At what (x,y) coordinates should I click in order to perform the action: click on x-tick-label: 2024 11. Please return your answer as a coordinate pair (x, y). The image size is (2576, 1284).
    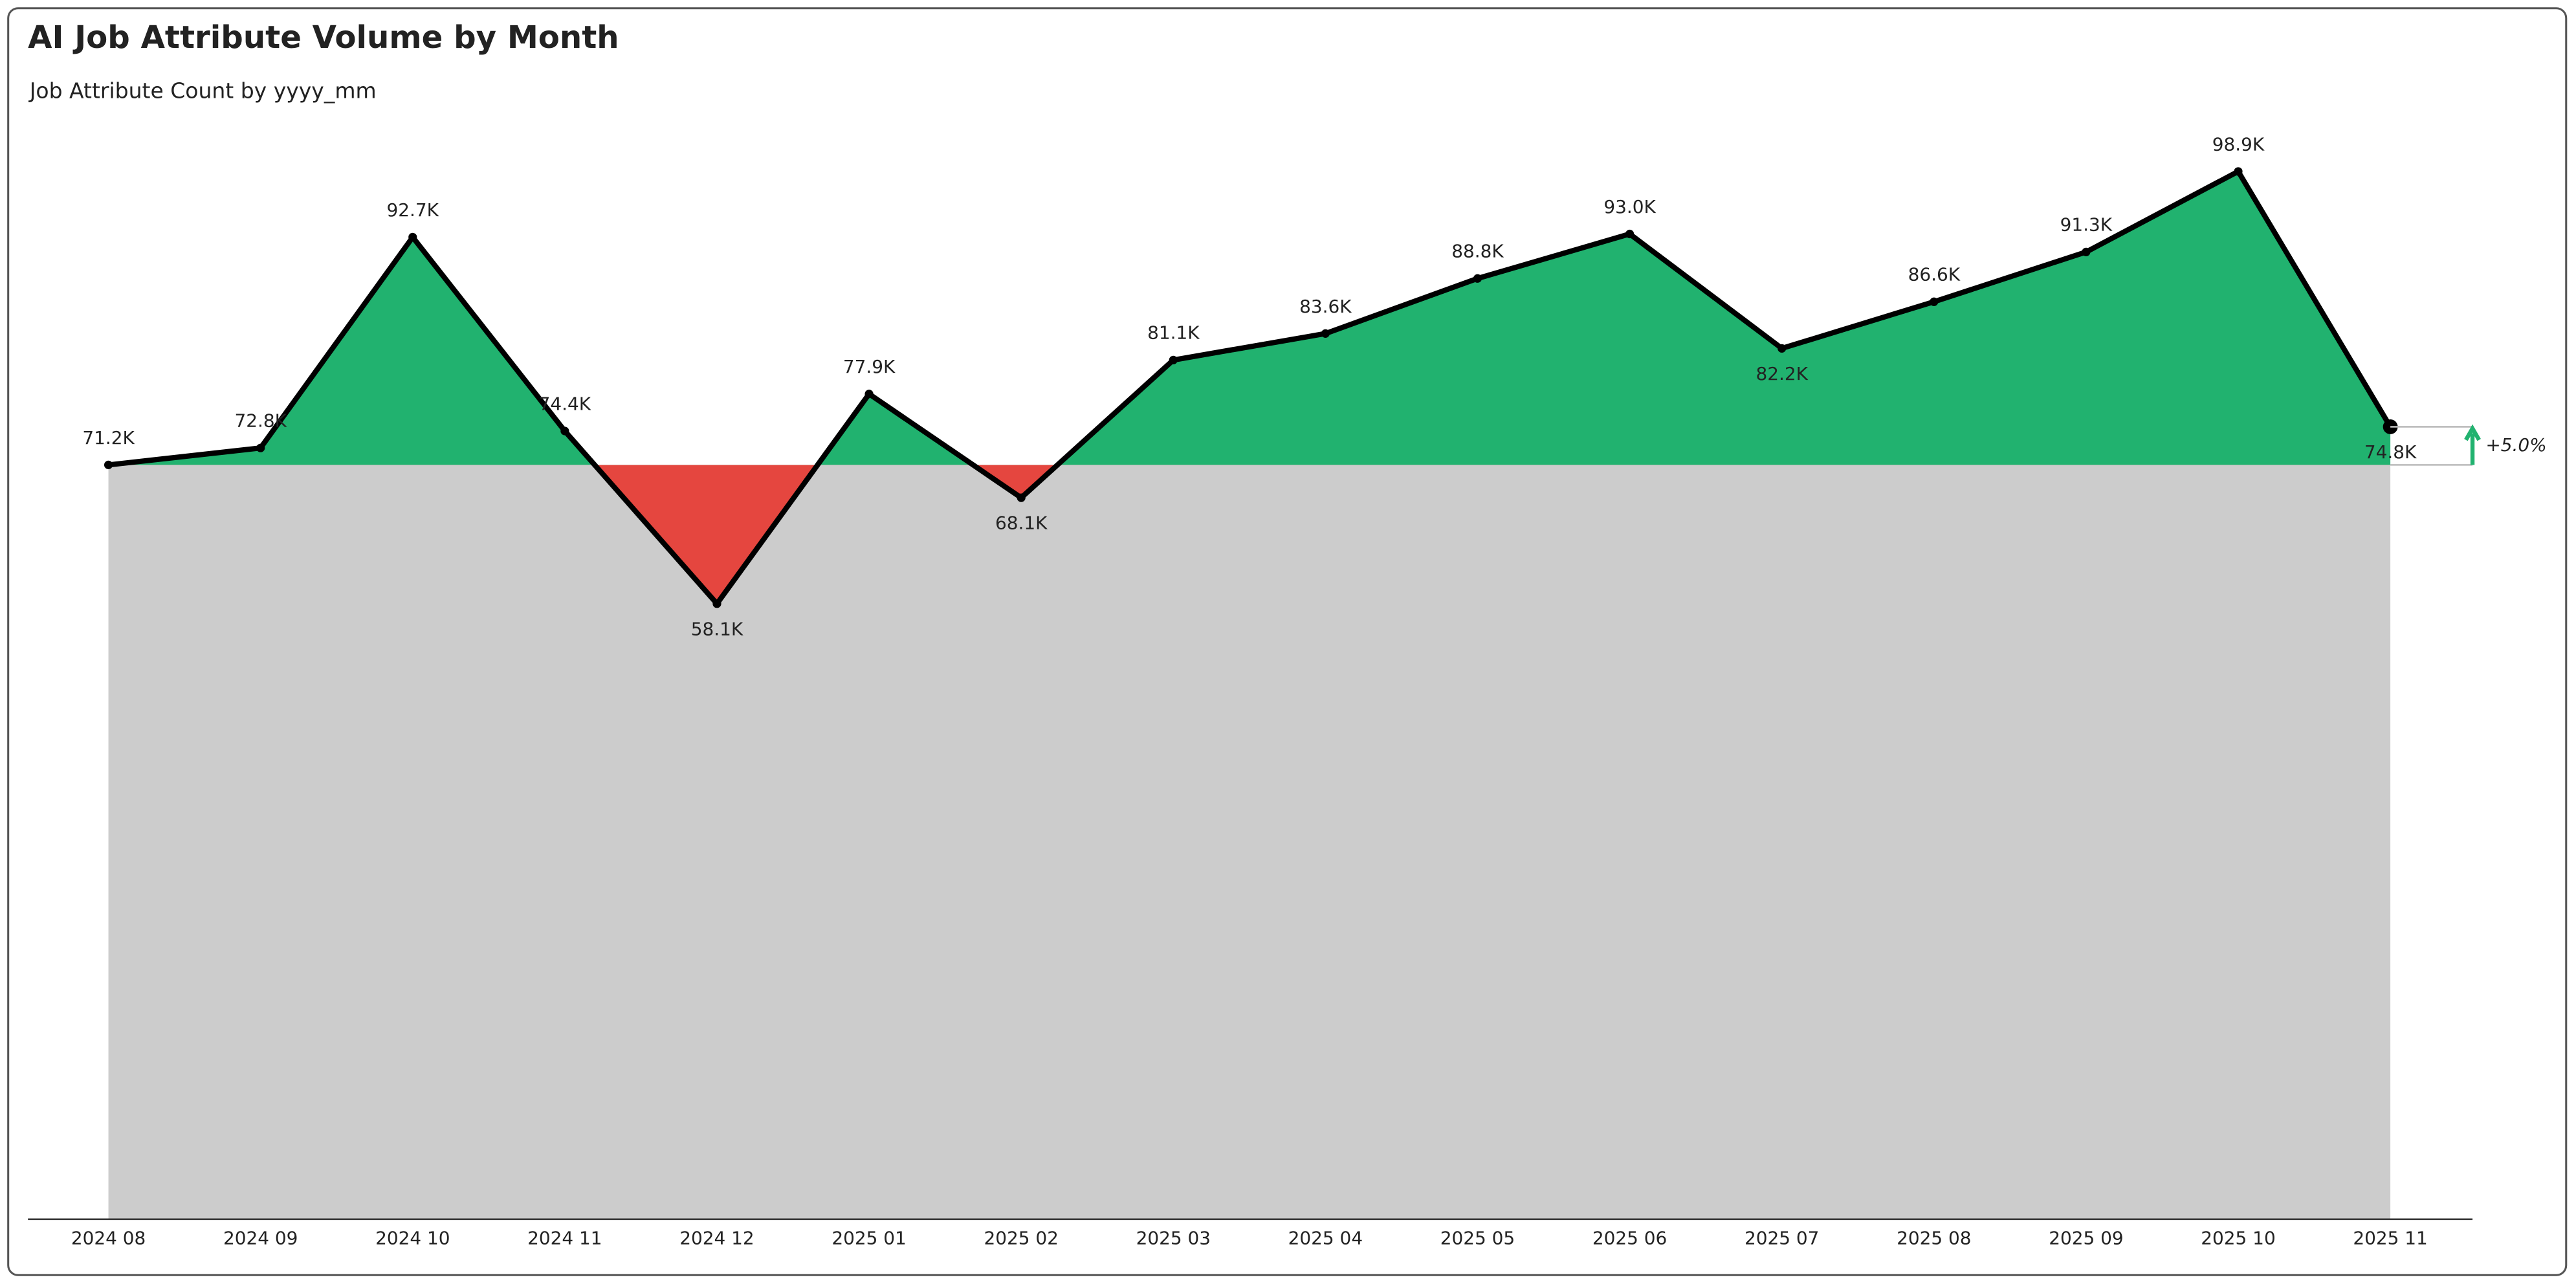
    Looking at the image, I should click on (565, 1237).